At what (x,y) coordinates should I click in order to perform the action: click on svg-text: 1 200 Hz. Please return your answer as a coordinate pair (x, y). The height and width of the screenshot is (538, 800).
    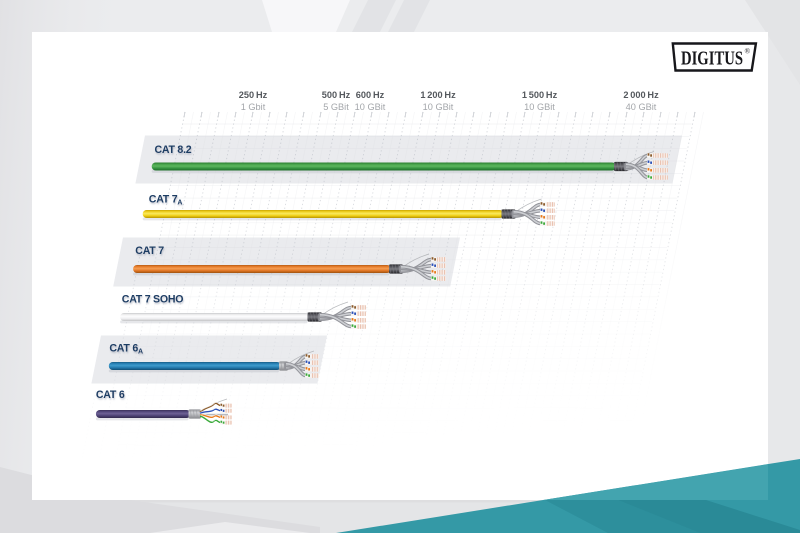
    Looking at the image, I should click on (438, 95).